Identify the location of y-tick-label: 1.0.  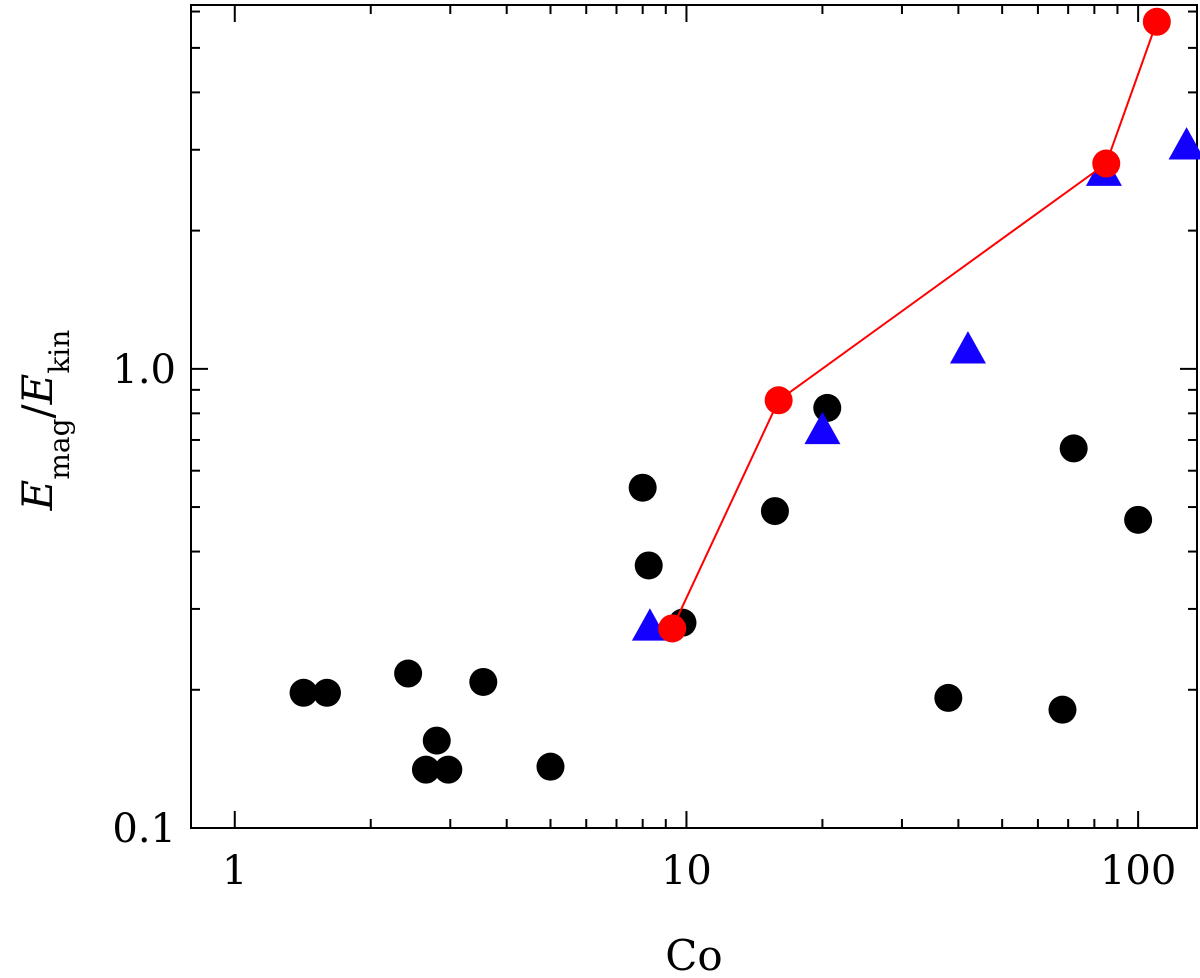
(144, 370).